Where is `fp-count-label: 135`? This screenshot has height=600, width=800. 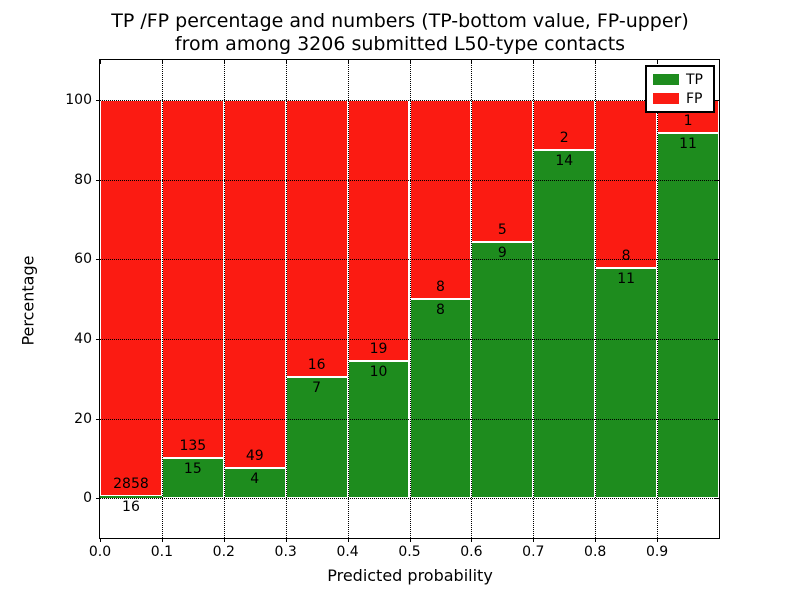
fp-count-label: 135 is located at coordinates (193, 446).